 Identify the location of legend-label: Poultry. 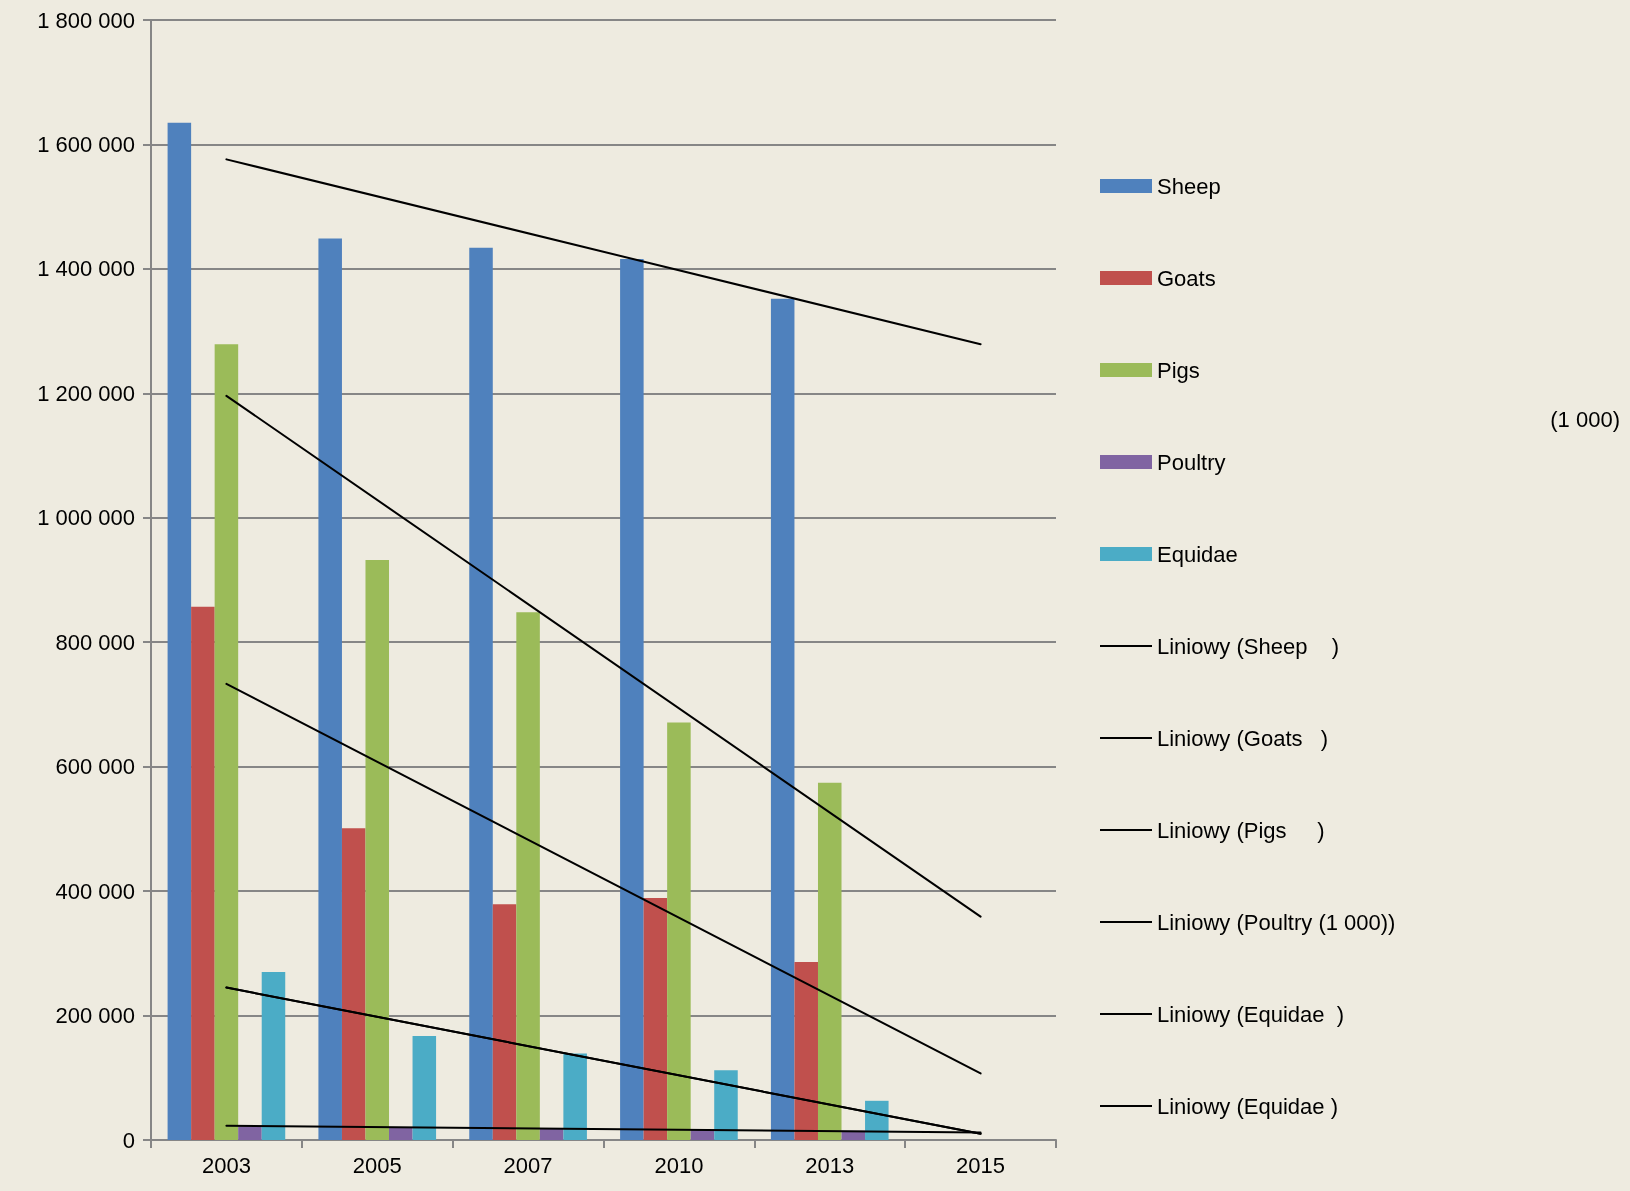
(1191, 462).